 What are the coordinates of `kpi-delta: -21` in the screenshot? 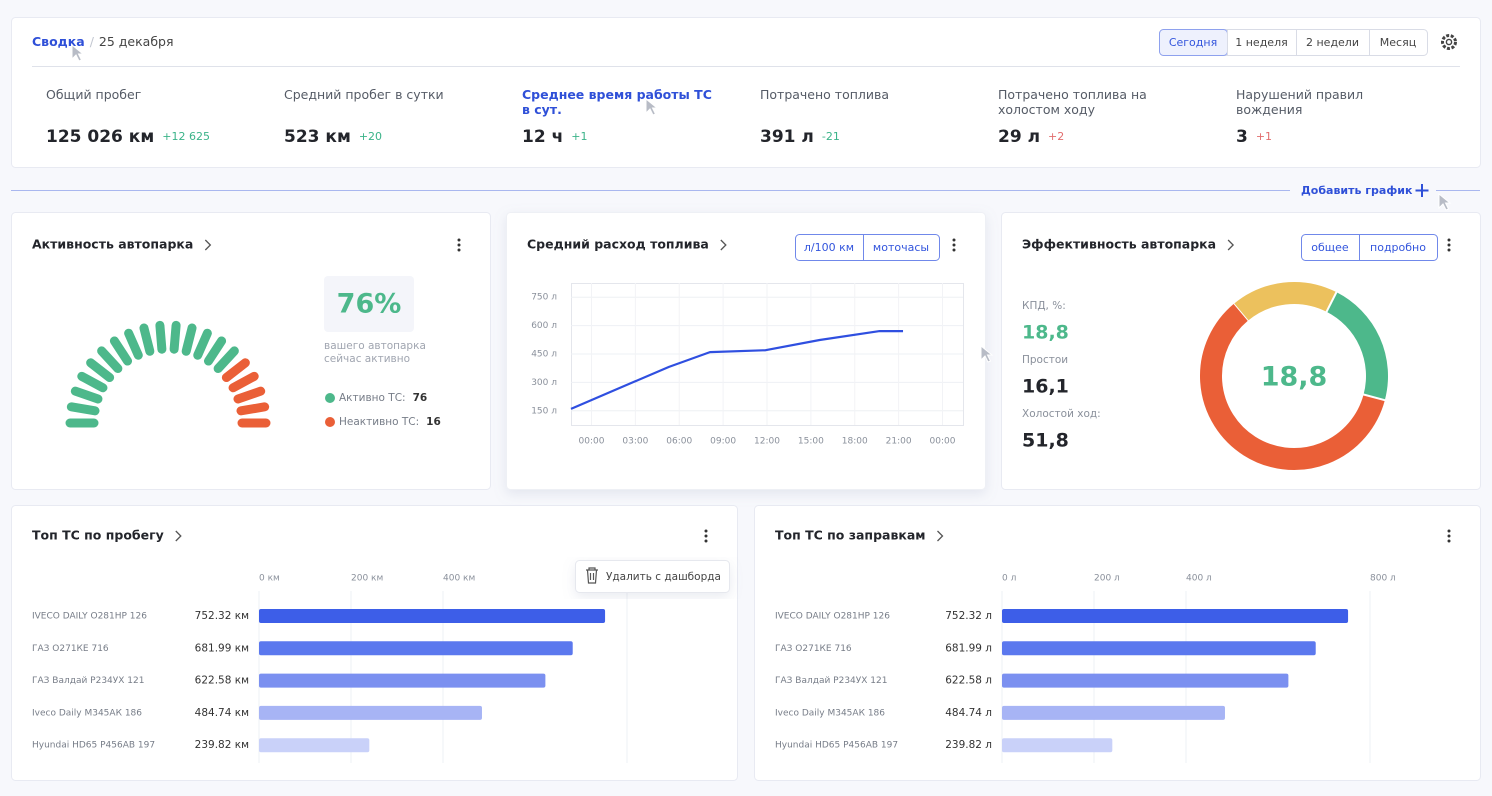 It's located at (831, 136).